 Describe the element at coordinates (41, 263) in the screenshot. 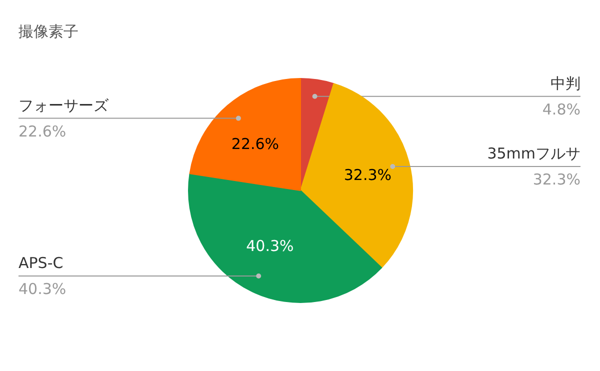

I see `slice-label: APS-C` at that location.